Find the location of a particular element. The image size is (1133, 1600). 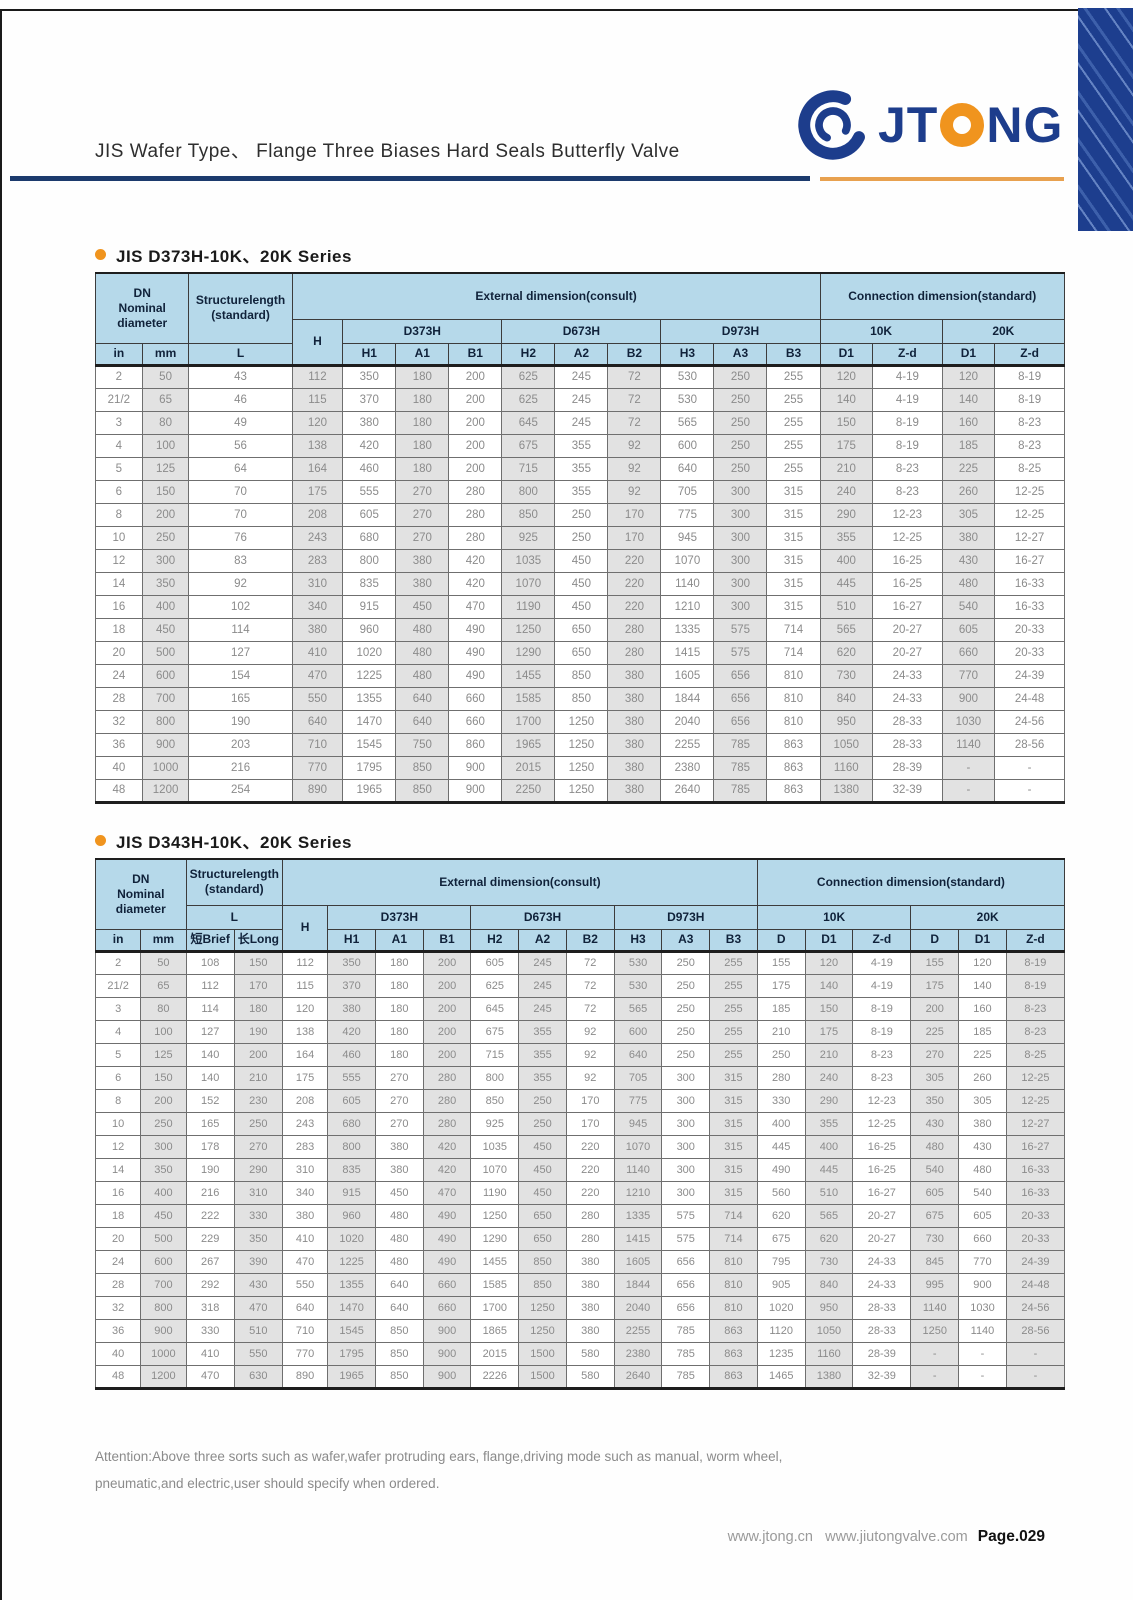

table-cell: 530 is located at coordinates (638, 985).